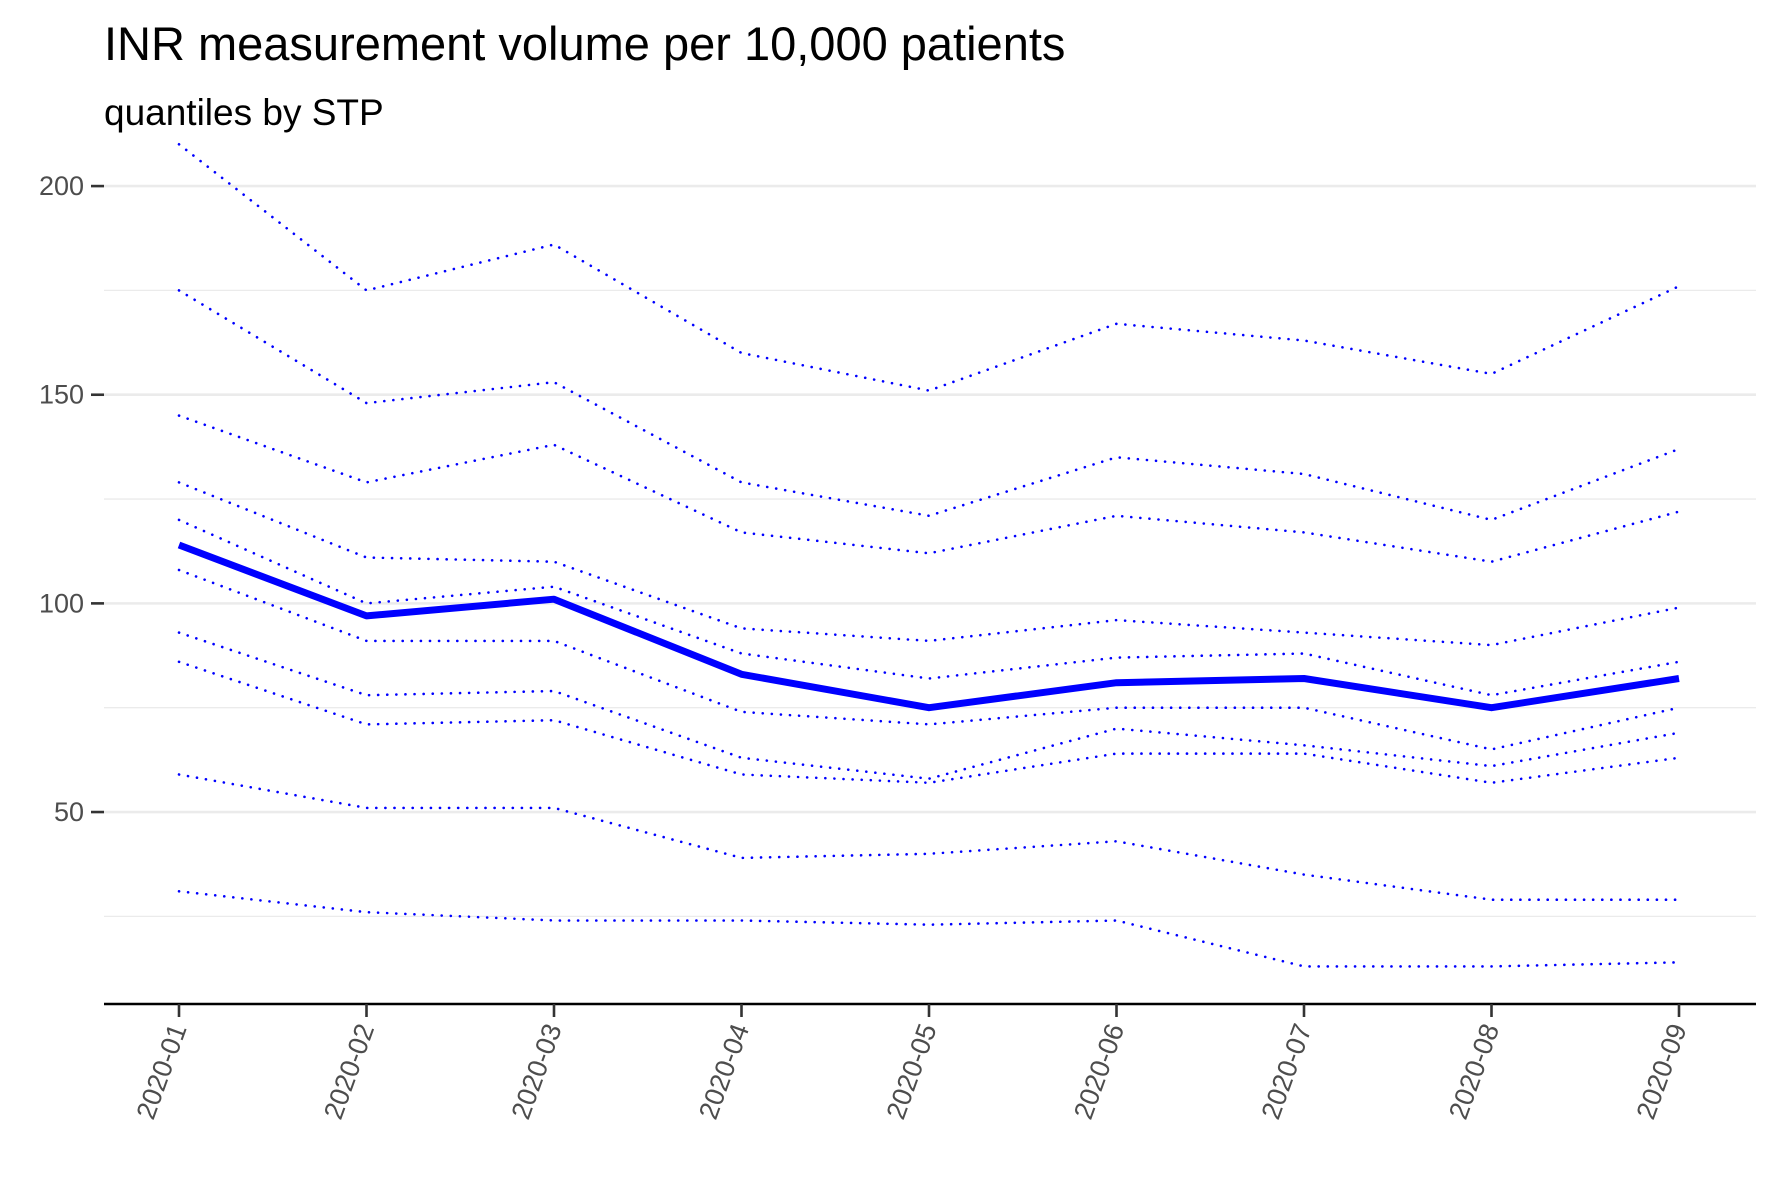 The height and width of the screenshot is (1181, 1771). Describe the element at coordinates (61, 186) in the screenshot. I see `y-tick-label: 200` at that location.